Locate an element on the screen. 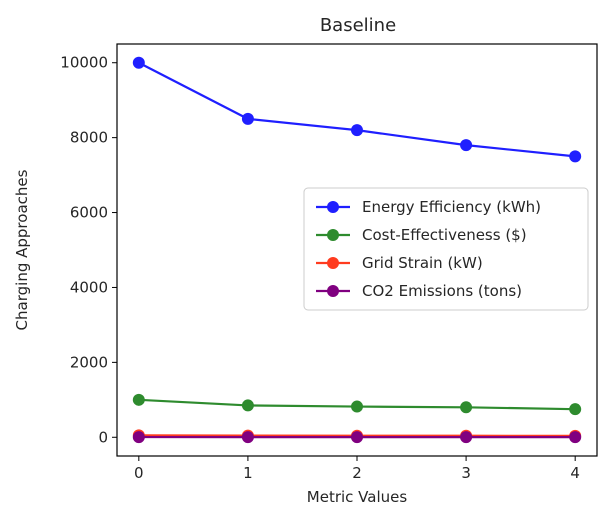 This screenshot has height=508, width=601. y-tick-label: 10000 is located at coordinates (84, 63).